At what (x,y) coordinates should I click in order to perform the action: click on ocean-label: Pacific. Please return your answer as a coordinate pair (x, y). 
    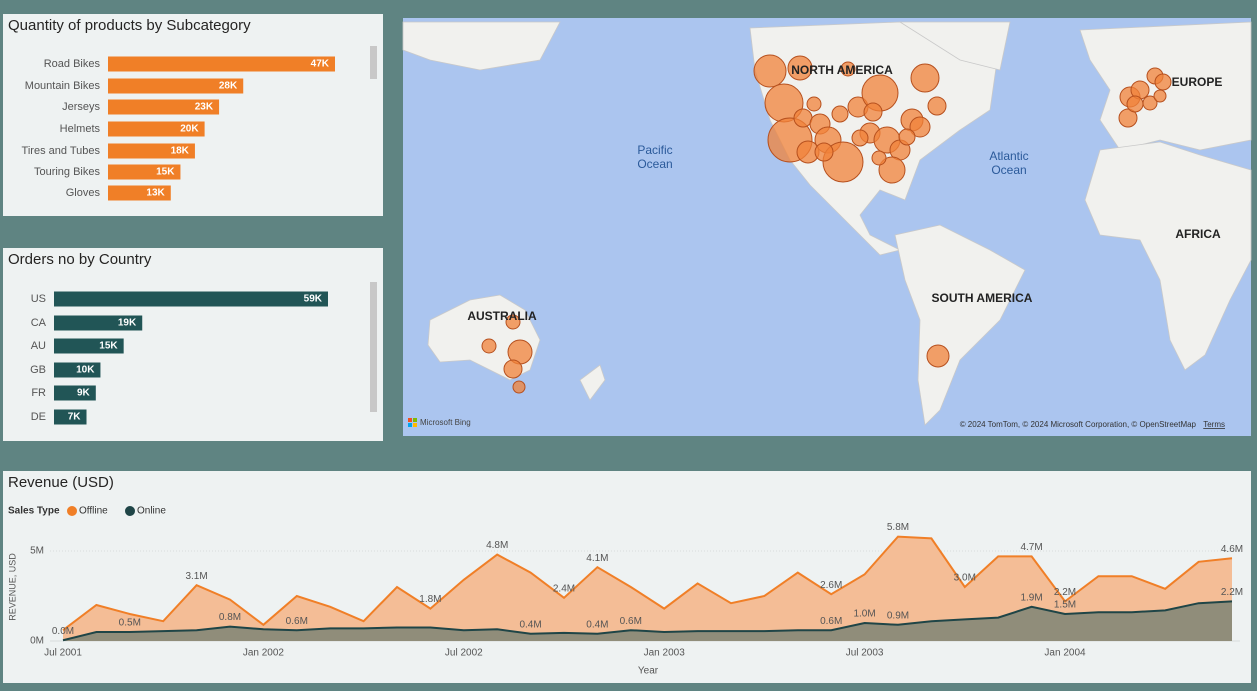
    Looking at the image, I should click on (654, 150).